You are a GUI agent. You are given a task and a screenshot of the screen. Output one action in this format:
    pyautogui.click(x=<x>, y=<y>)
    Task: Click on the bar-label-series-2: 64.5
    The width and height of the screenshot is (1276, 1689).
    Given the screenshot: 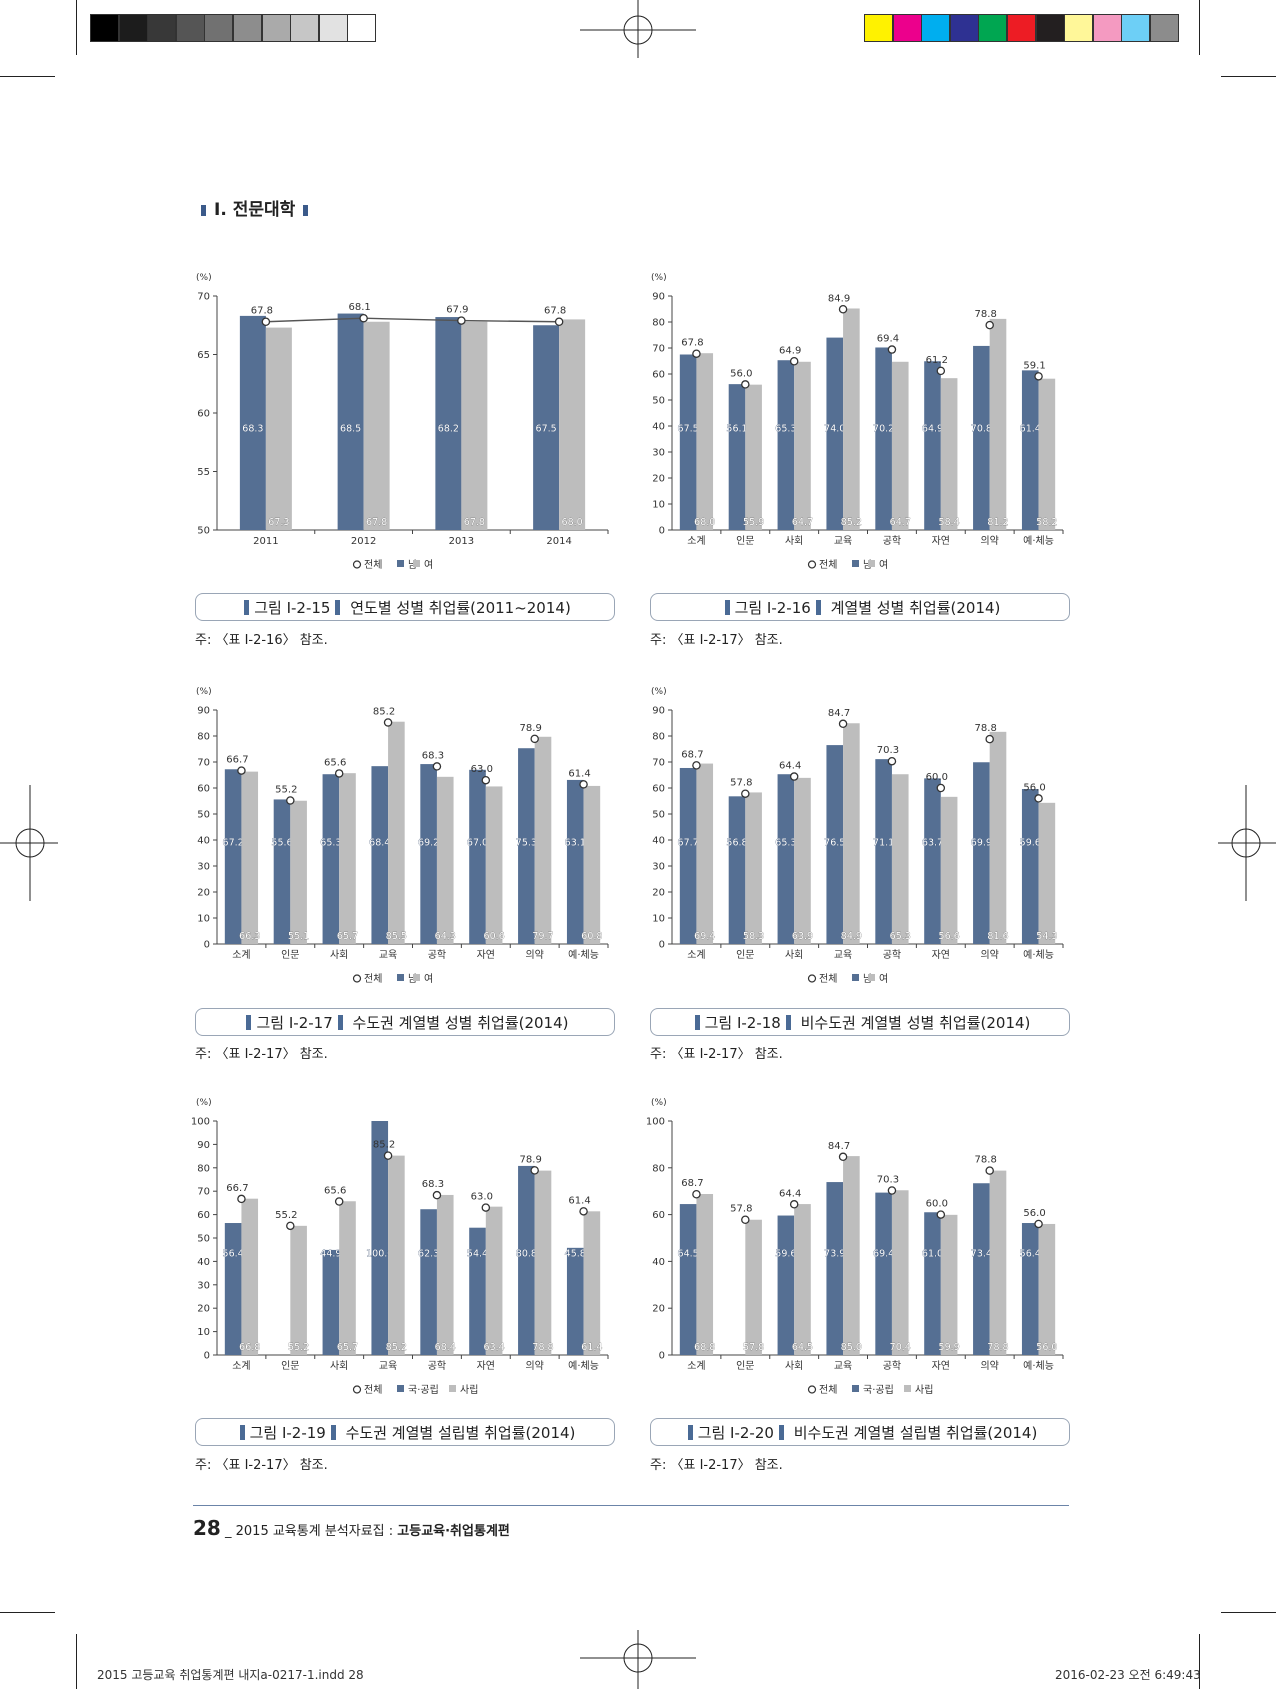 What is the action you would take?
    pyautogui.click(x=802, y=1347)
    